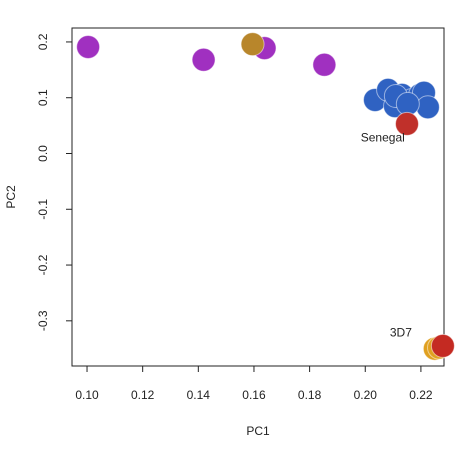  I want to click on y-tick-label: -0.3, so click(43, 320).